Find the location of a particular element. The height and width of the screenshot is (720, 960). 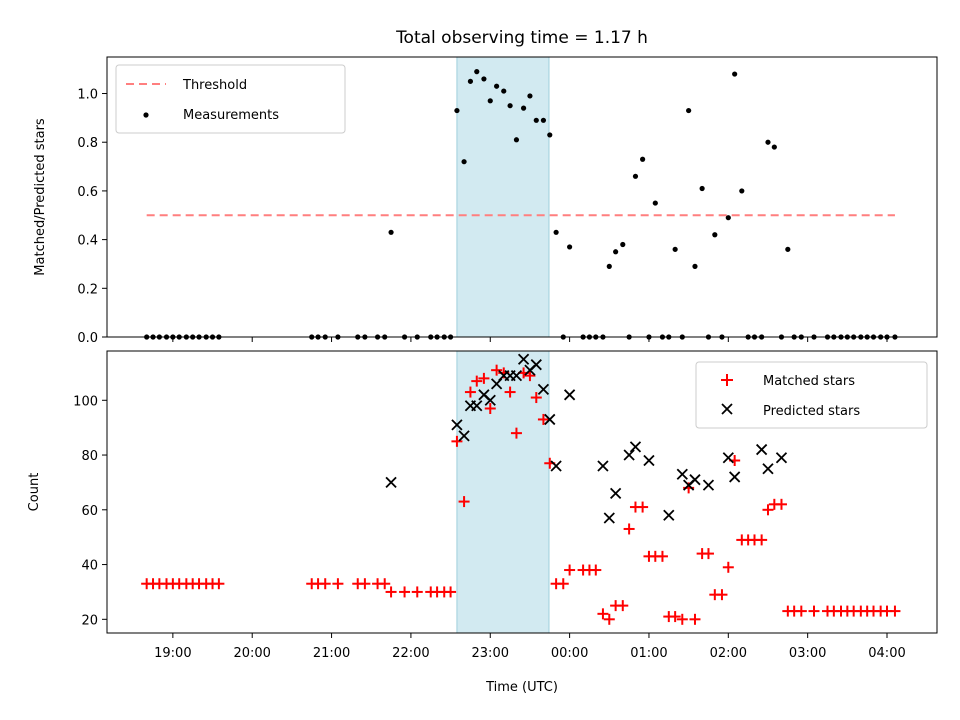

predicted-stars-points is located at coordinates (586, 438).